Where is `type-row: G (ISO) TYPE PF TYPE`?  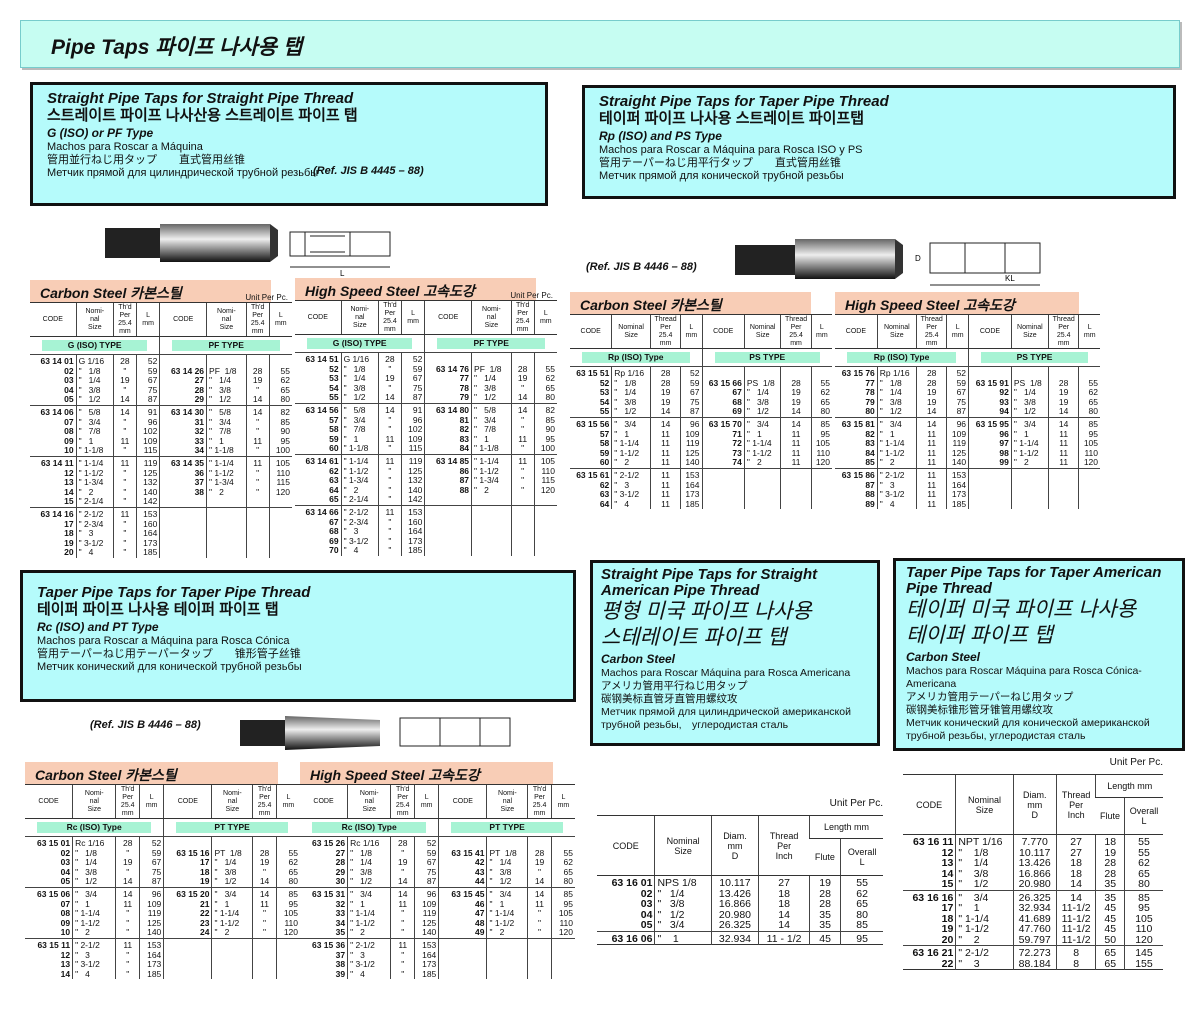 type-row: G (ISO) TYPE PF TYPE is located at coordinates (161, 345).